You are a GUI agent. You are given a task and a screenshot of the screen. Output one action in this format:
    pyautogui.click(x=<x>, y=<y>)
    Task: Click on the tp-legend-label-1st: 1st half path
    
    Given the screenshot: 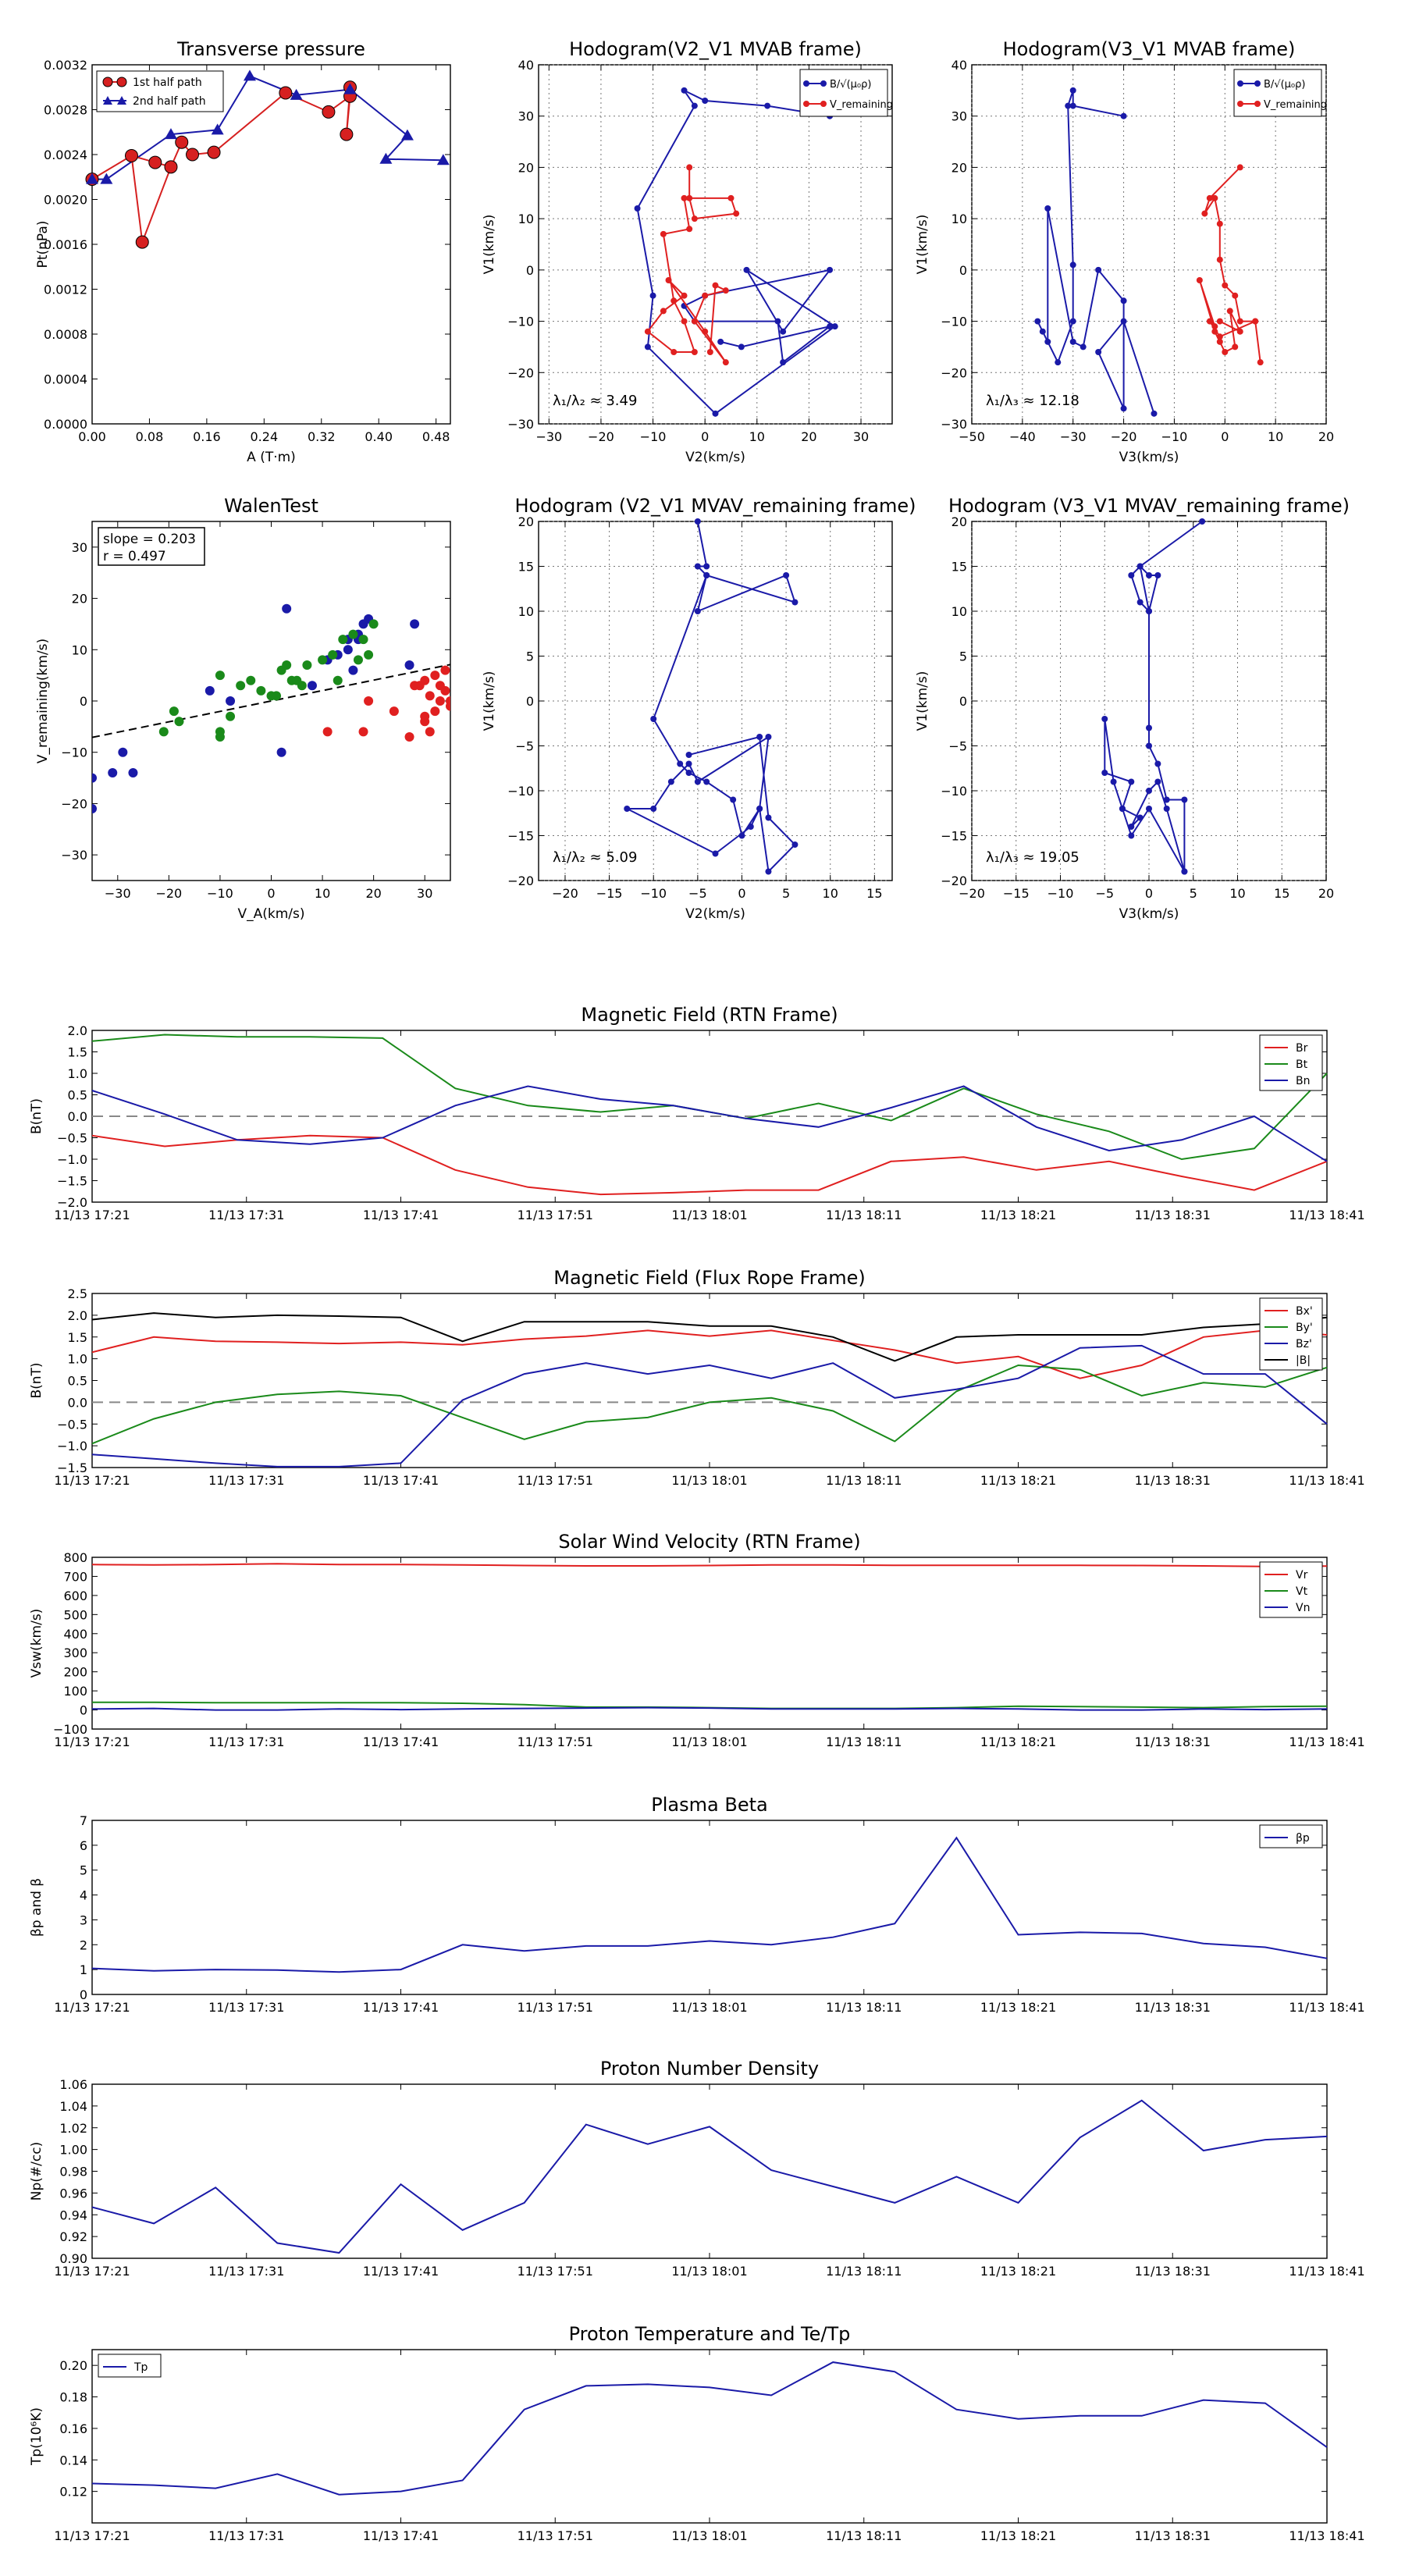 What is the action you would take?
    pyautogui.click(x=168, y=82)
    